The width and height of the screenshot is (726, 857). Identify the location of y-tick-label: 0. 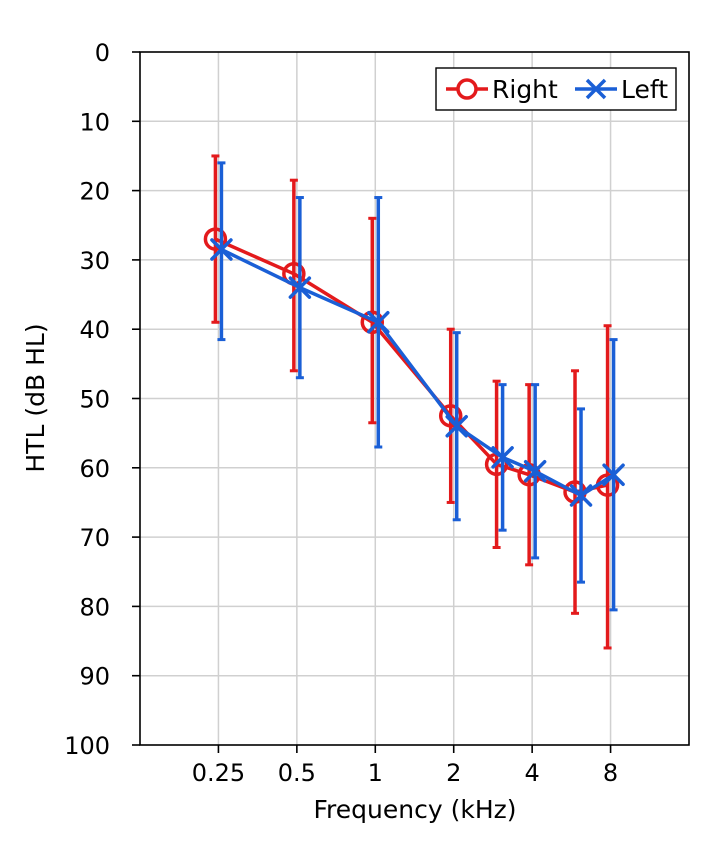
(102, 53).